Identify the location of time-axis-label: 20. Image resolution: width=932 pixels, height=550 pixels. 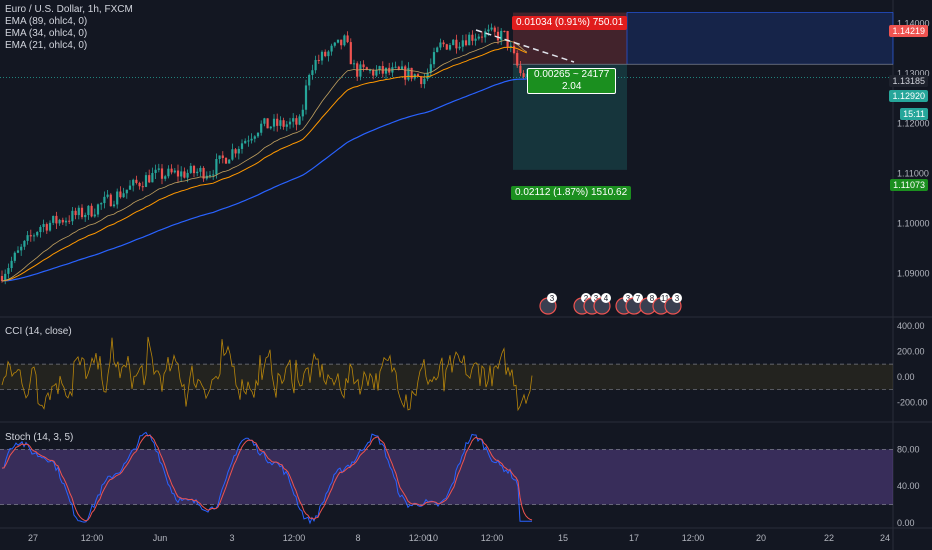
(761, 538).